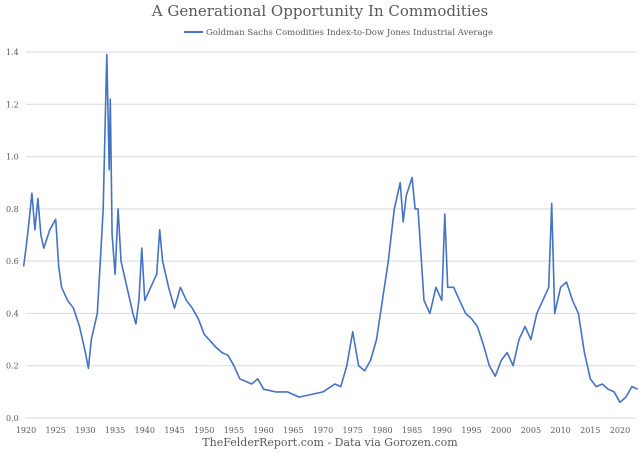  I want to click on x-tick-label: 1975, so click(353, 430).